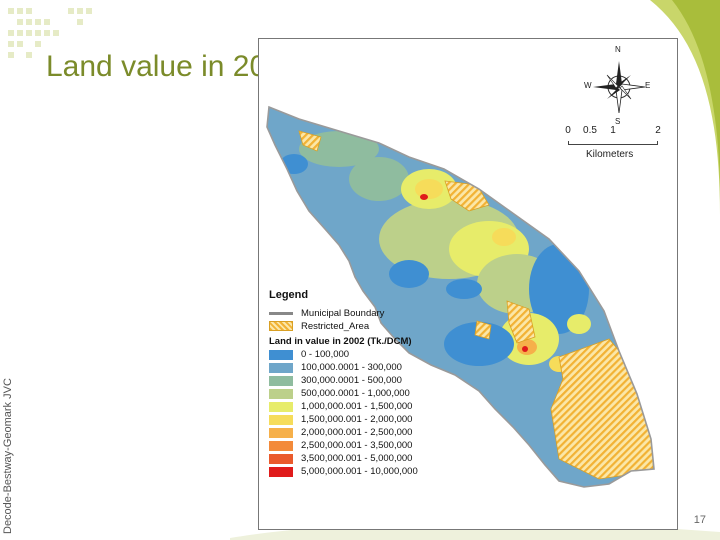  I want to click on legend-class-row: 500,000.0001 - 1,000,000, so click(379, 394).